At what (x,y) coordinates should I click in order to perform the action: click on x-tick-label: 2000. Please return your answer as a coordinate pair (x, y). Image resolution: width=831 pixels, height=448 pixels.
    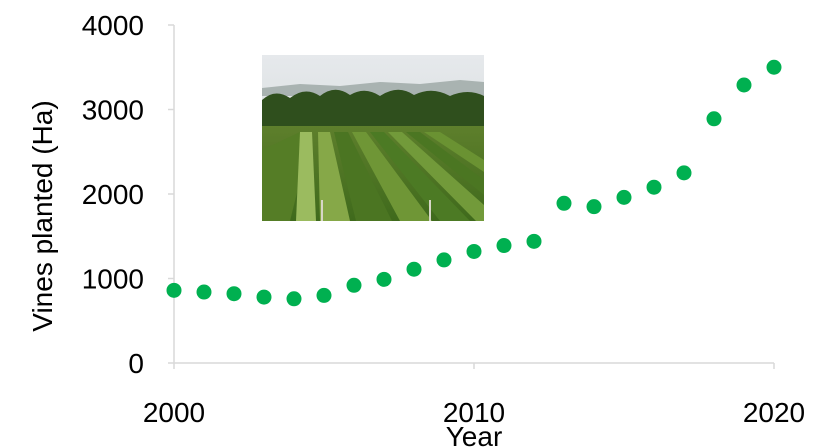
    Looking at the image, I should click on (174, 412).